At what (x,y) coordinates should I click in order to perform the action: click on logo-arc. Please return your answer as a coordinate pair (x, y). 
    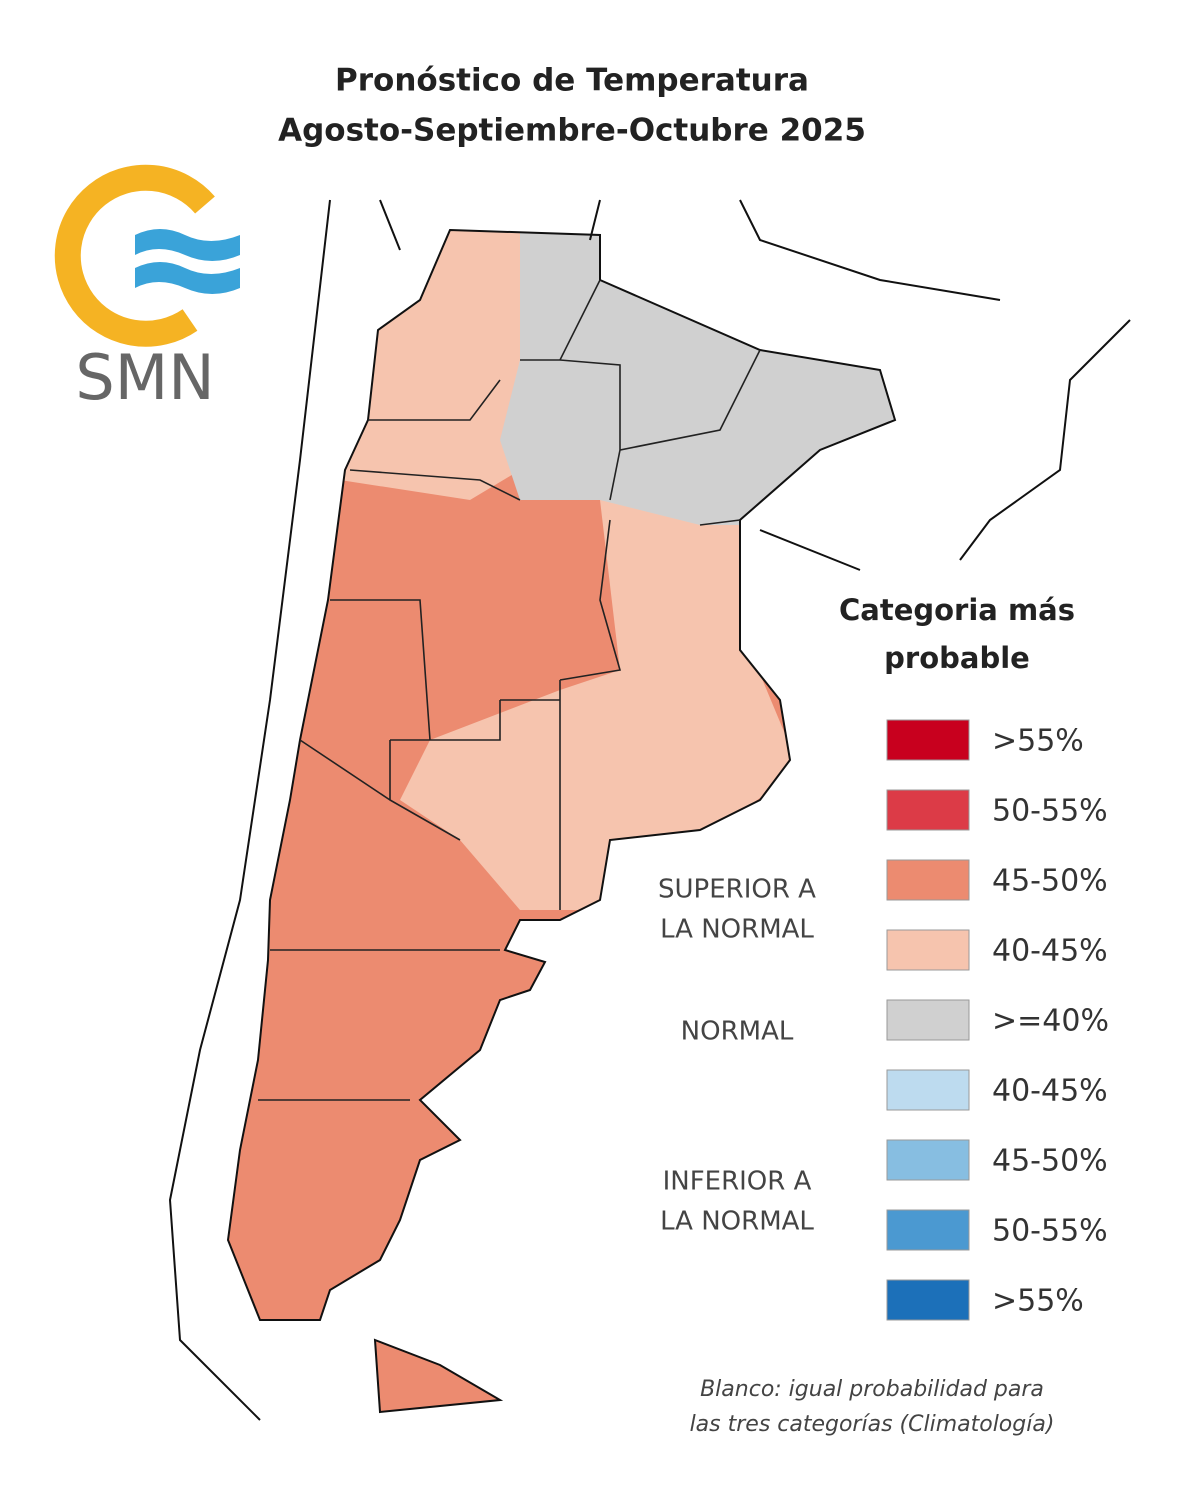
    Looking at the image, I should click on (134, 255).